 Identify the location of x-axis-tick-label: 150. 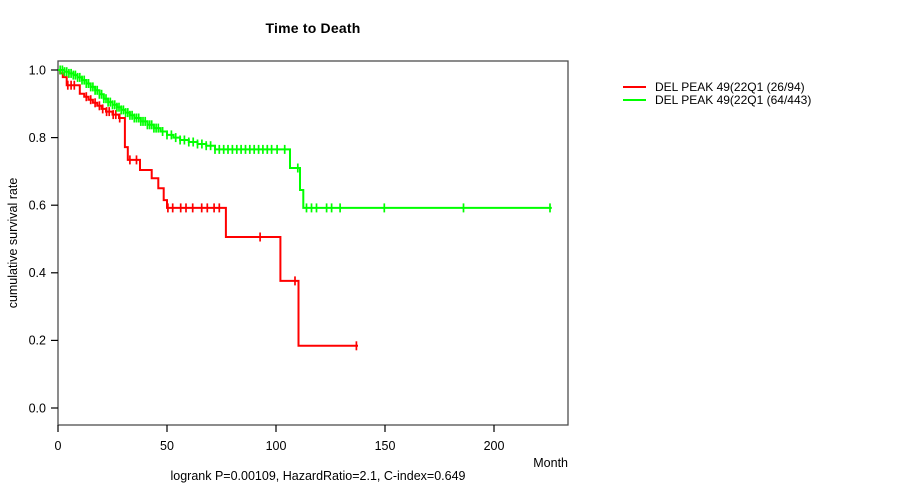
(385, 446).